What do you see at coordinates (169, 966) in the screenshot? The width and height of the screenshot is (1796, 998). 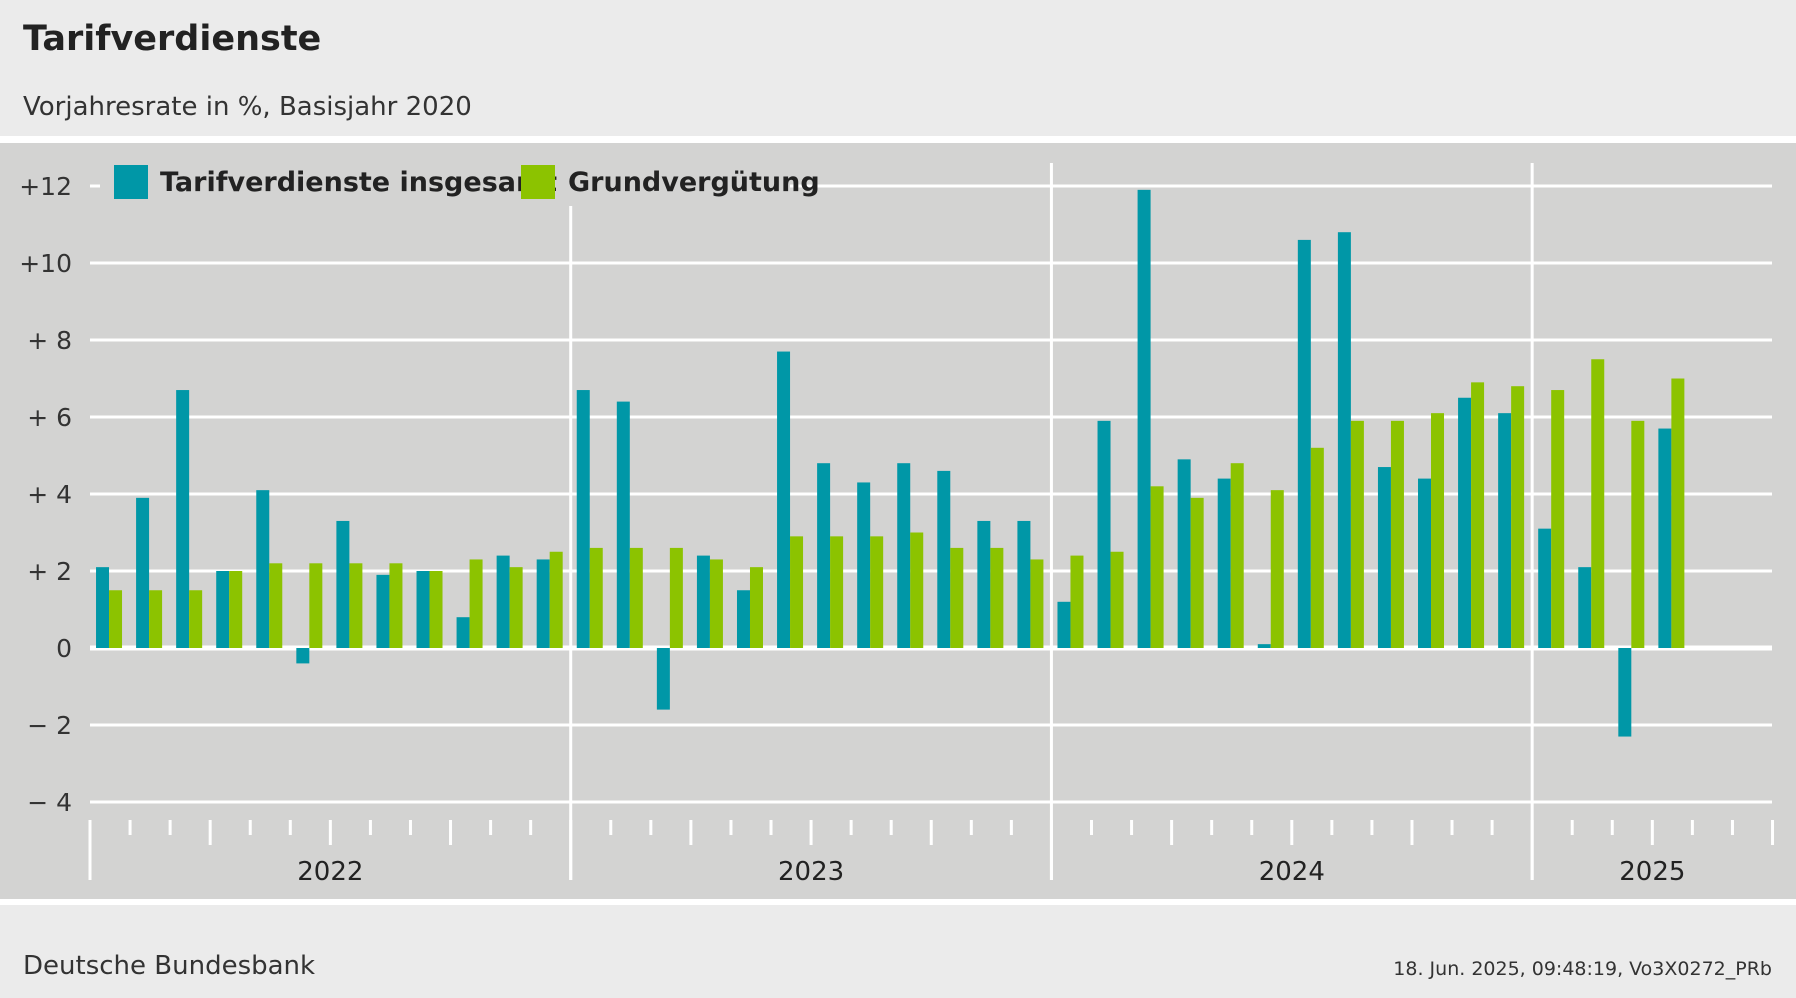 I see `source-label: Deutsche Bundesbank` at bounding box center [169, 966].